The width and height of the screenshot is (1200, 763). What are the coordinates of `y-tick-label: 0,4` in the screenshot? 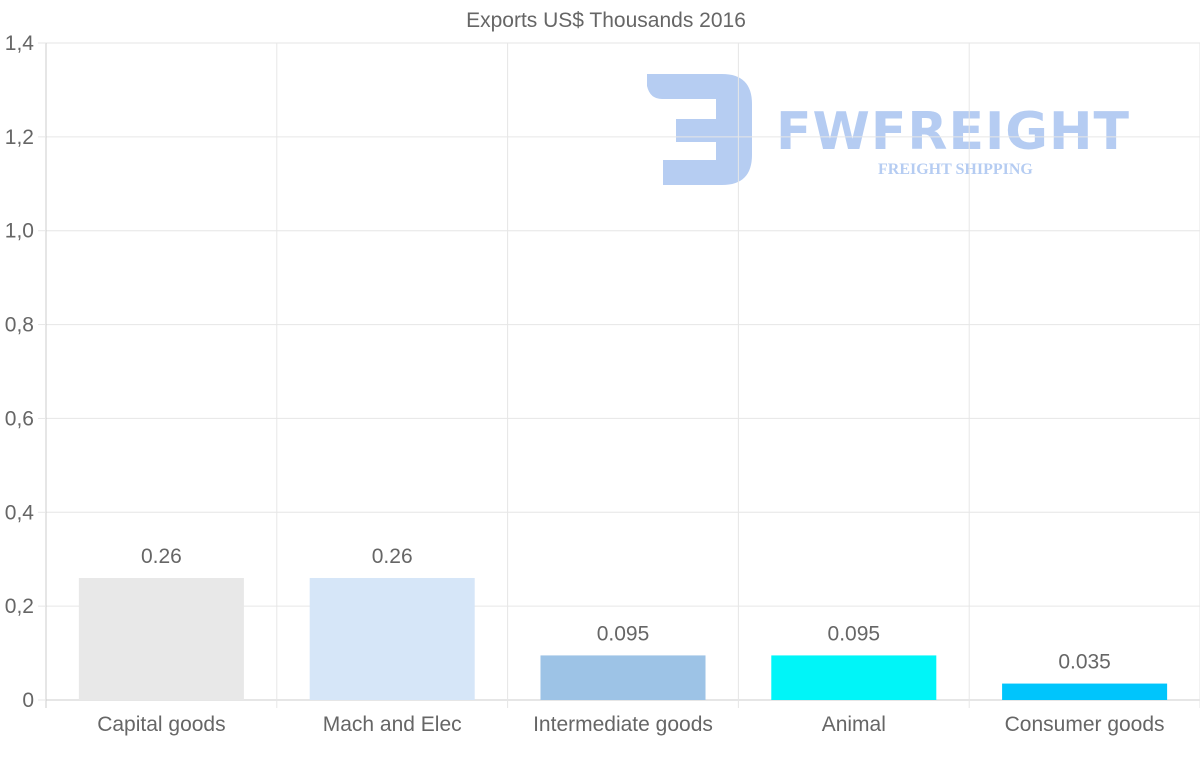 It's located at (20, 512).